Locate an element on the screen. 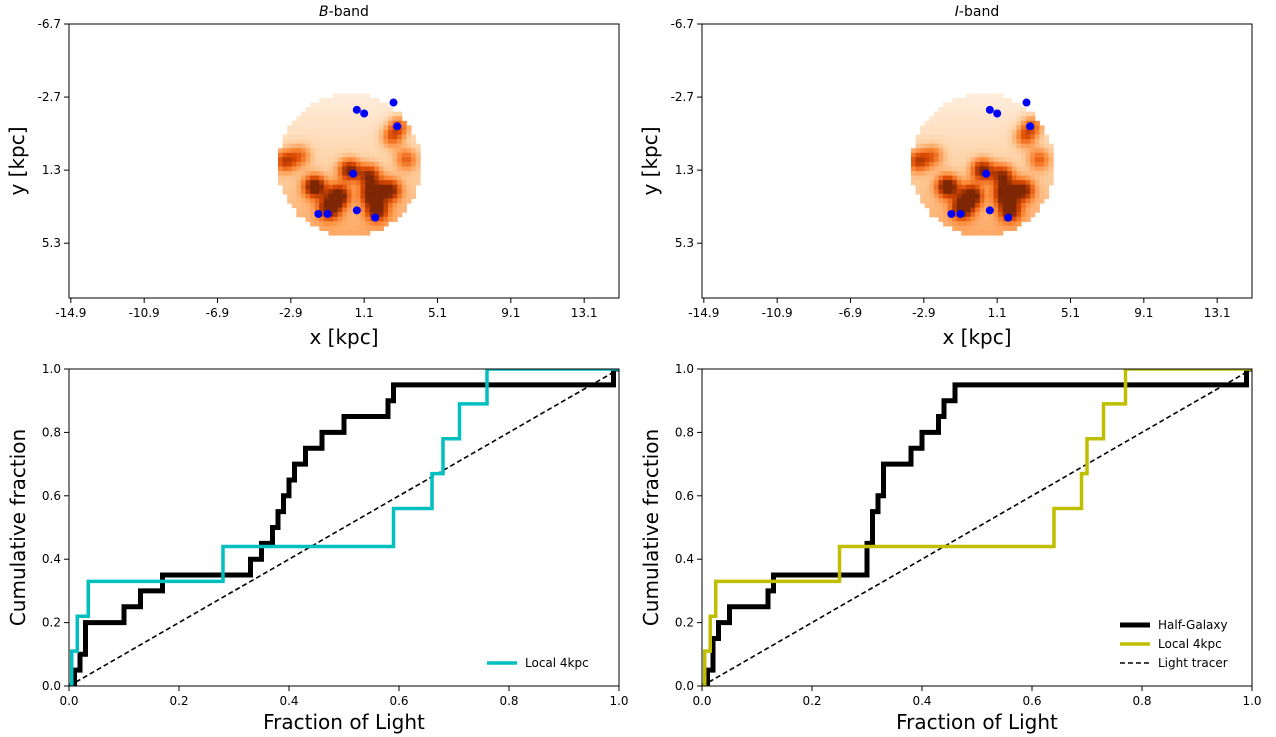  legend-label: Half-Galaxy is located at coordinates (1193, 625).